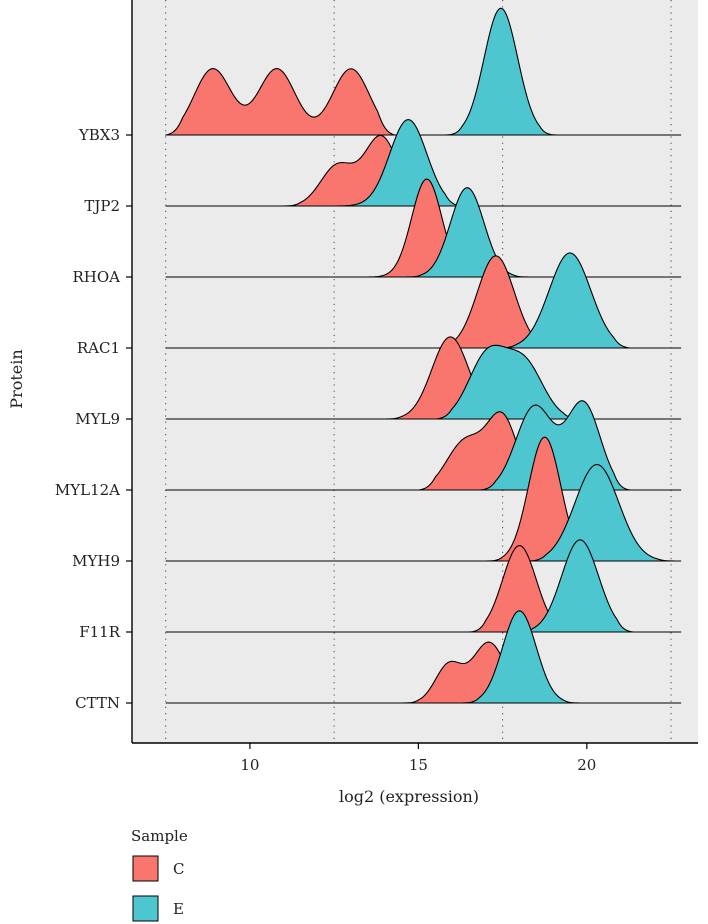  What do you see at coordinates (96, 277) in the screenshot?
I see `y-tick-label-rhoa: RHOA` at bounding box center [96, 277].